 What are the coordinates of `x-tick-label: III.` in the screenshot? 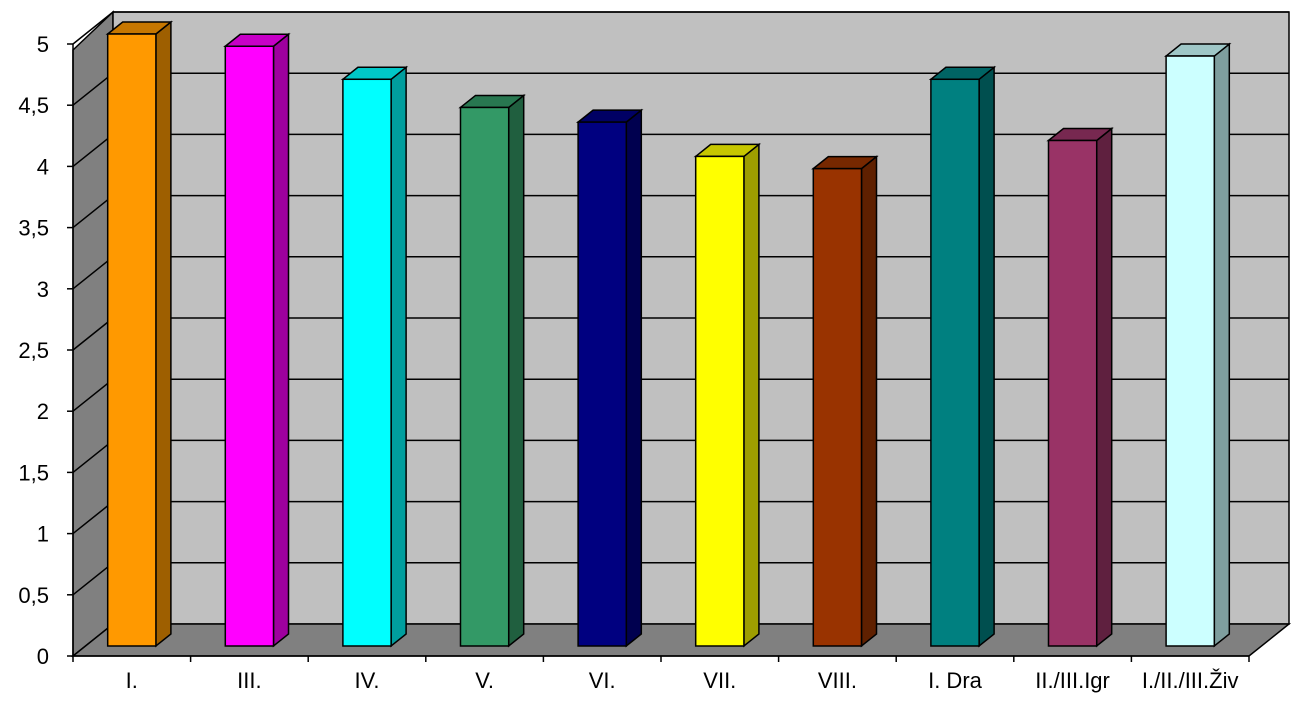 It's located at (249, 680).